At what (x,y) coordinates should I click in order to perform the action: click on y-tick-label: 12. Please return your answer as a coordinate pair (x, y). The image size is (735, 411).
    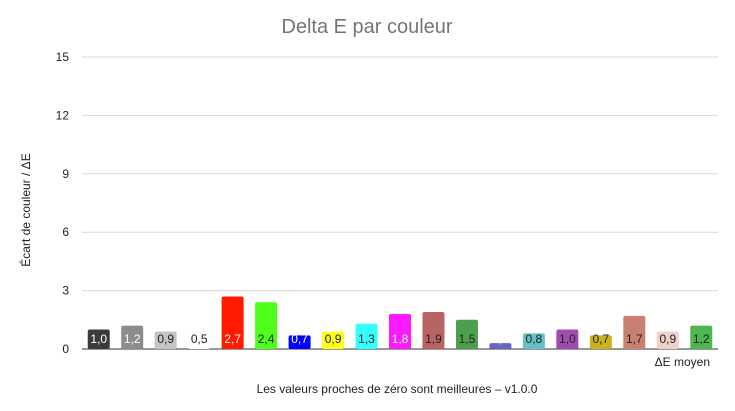
    Looking at the image, I should click on (63, 115).